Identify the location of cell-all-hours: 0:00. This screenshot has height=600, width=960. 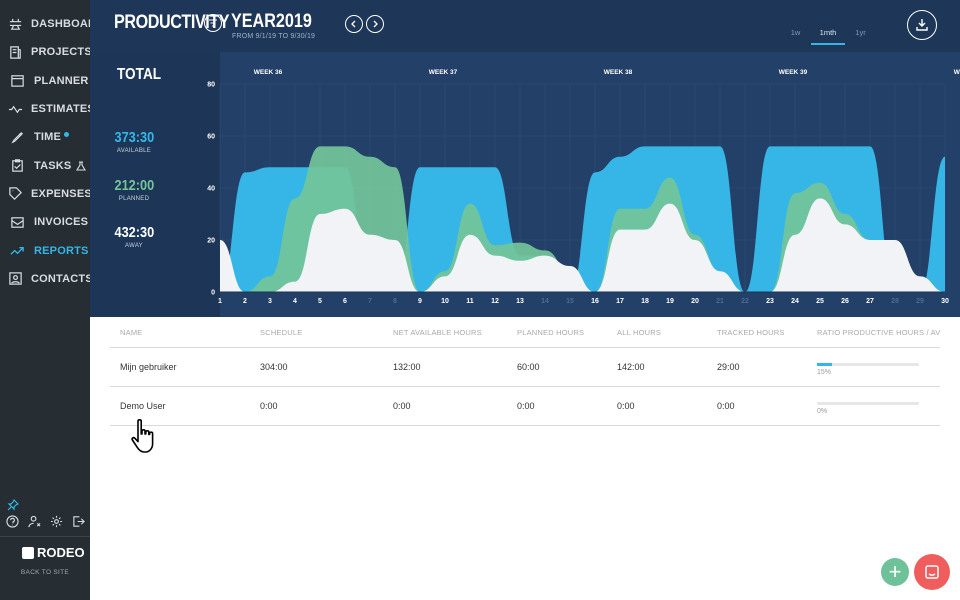
(626, 406).